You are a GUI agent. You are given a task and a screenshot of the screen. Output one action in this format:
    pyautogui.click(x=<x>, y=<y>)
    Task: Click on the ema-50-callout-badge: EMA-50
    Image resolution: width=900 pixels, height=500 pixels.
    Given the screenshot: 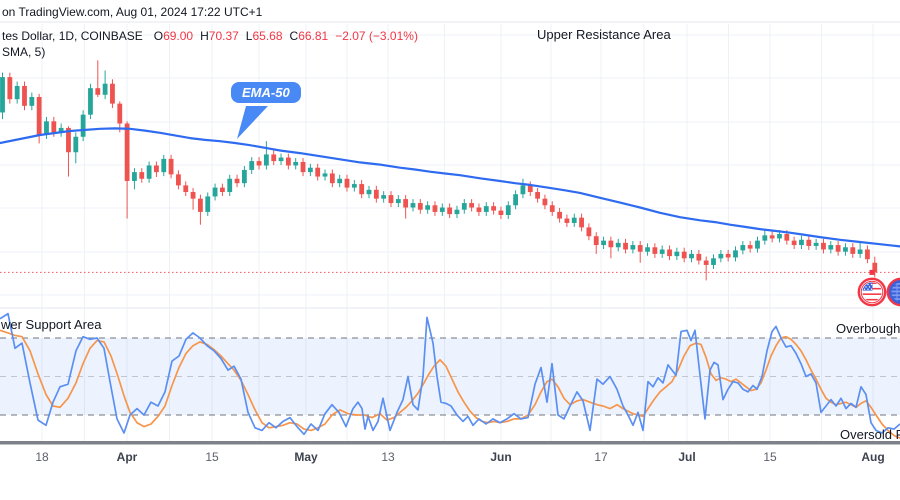 What is the action you would take?
    pyautogui.click(x=266, y=92)
    